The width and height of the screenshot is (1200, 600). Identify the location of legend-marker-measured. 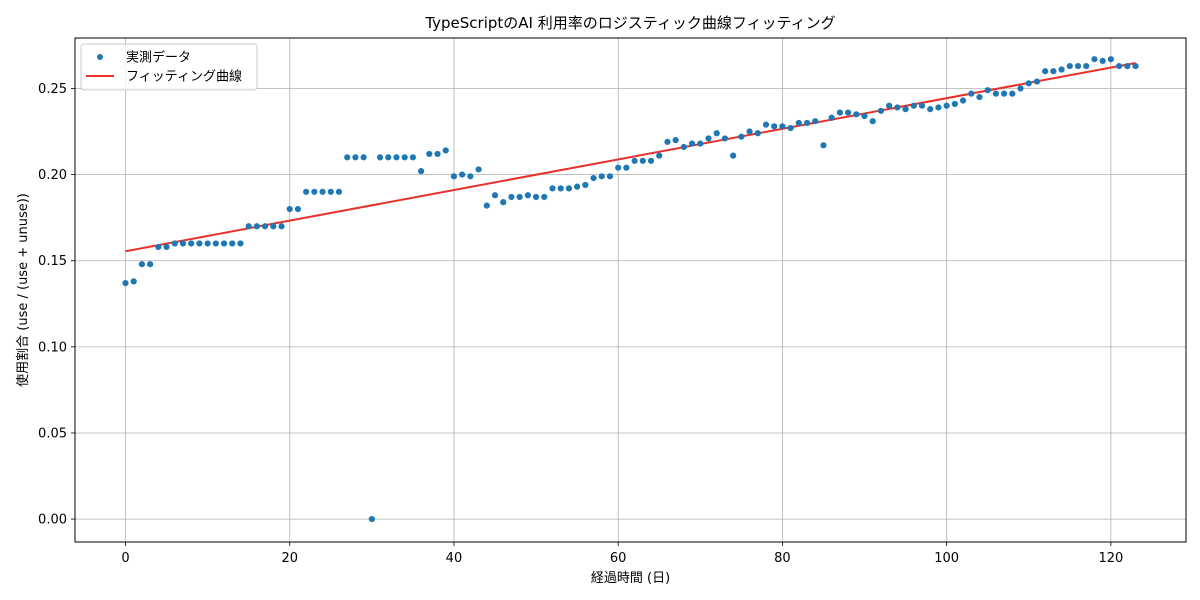
(100, 57).